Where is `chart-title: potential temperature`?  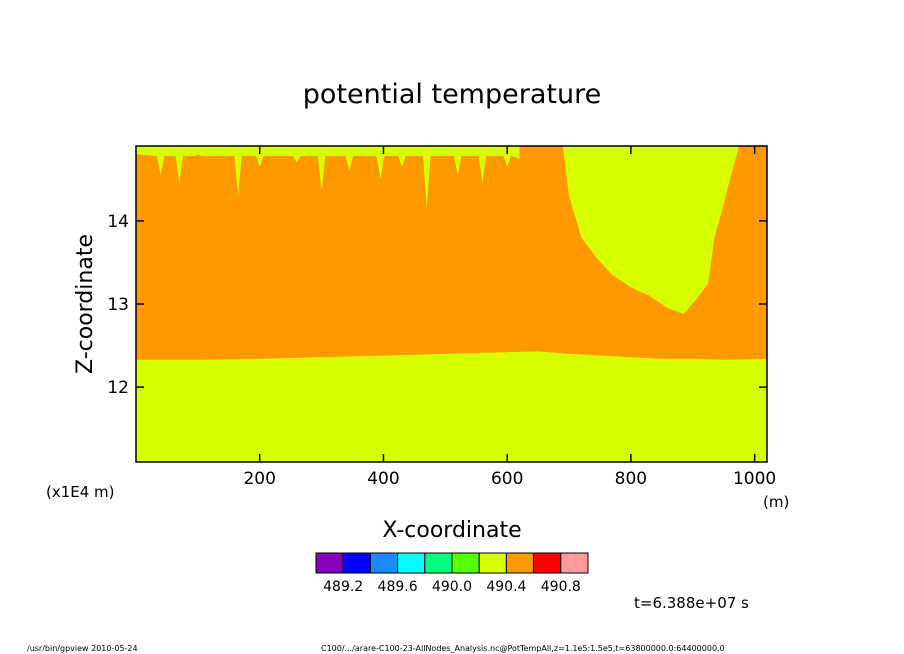 chart-title: potential temperature is located at coordinates (452, 94).